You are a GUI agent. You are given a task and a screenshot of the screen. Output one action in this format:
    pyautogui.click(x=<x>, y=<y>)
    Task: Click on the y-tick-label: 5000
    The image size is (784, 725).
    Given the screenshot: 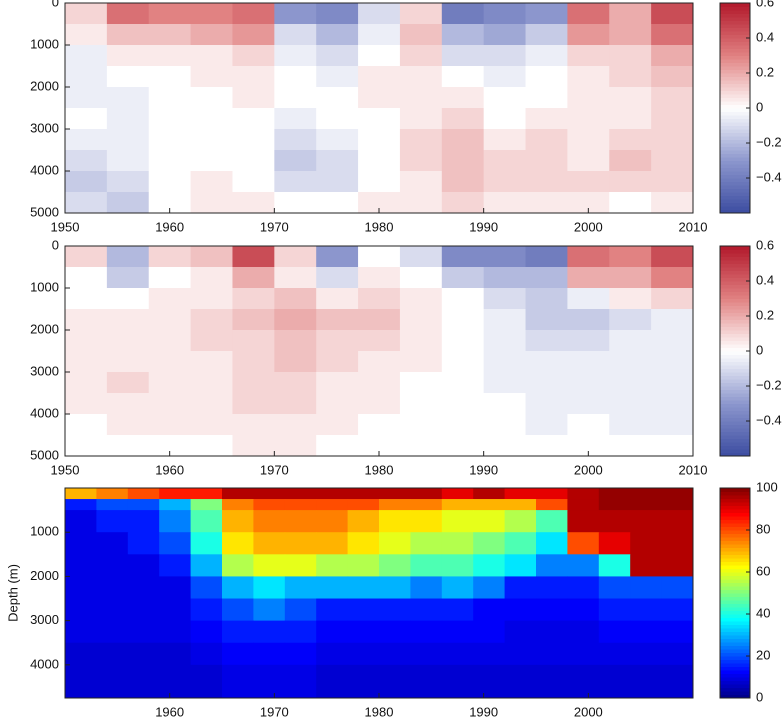 What is the action you would take?
    pyautogui.click(x=44, y=211)
    